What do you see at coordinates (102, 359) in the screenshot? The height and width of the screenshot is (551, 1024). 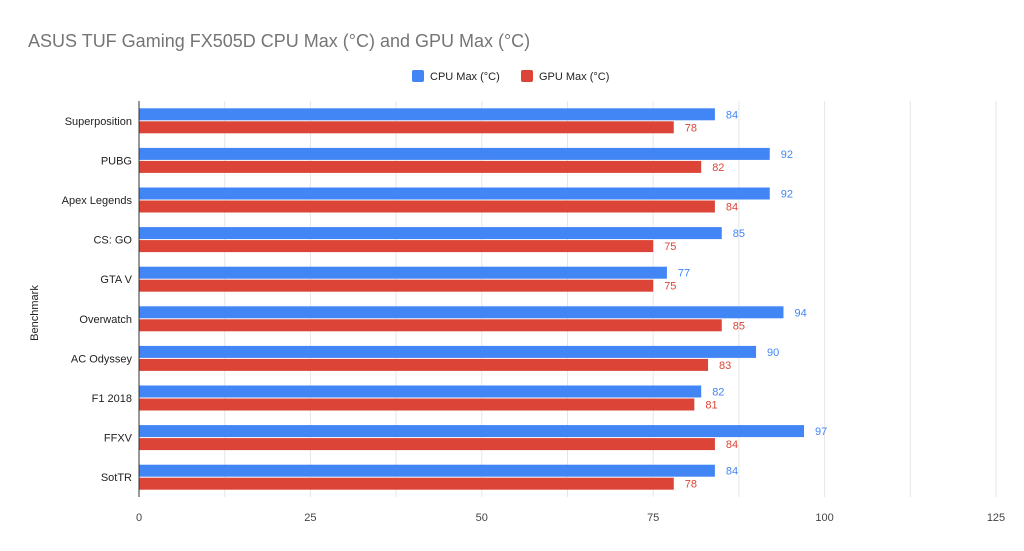 I see `category-label: AC Odyssey` at bounding box center [102, 359].